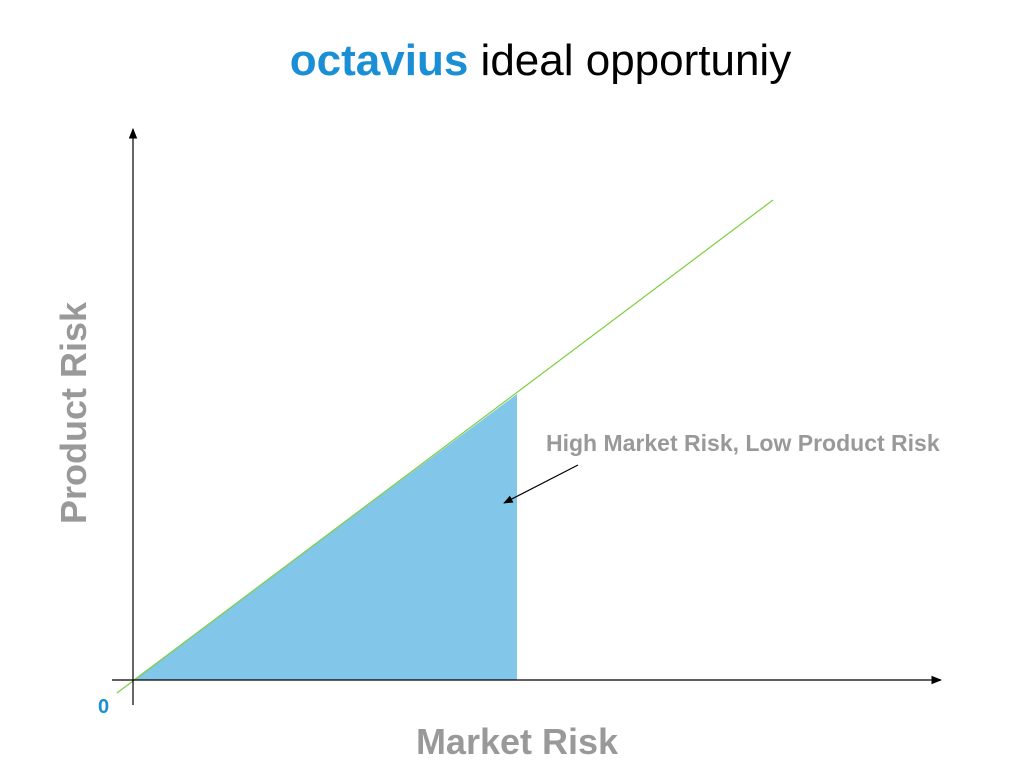  Describe the element at coordinates (103, 707) in the screenshot. I see `origin-label: 0` at that location.